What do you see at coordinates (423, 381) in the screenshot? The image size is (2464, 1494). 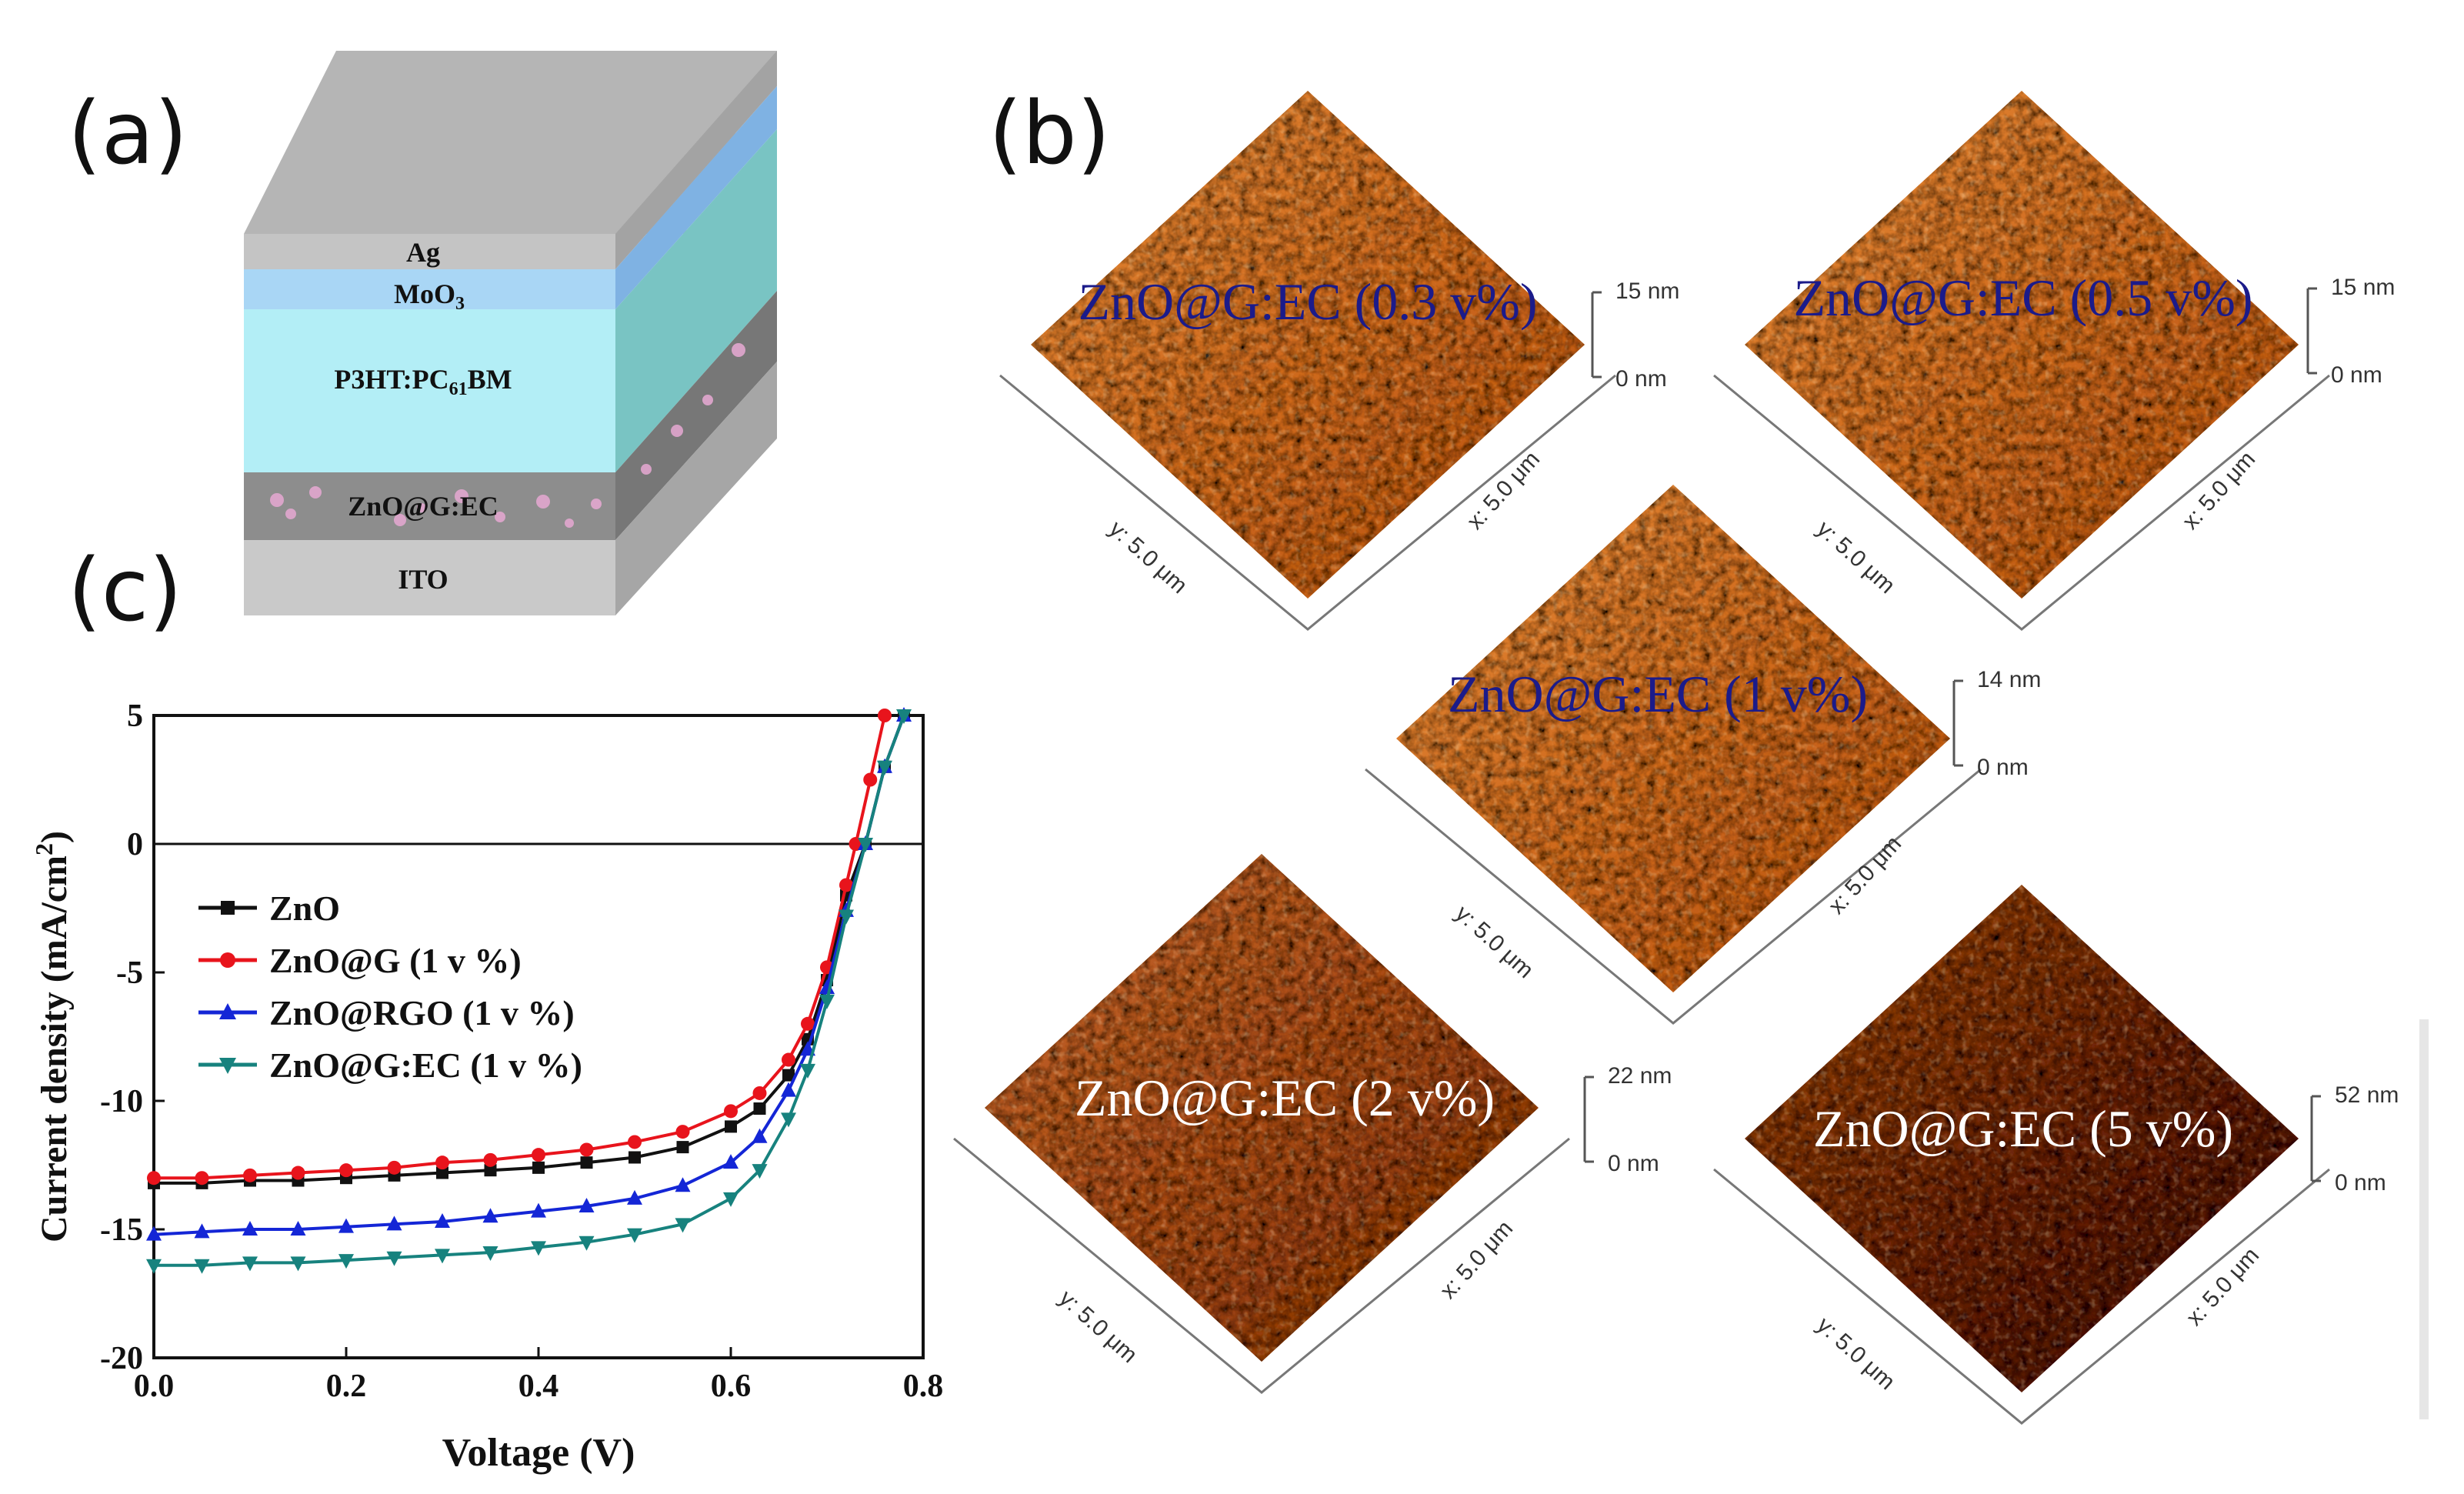 I see `layer-label-active: P3HT:PC61BM` at bounding box center [423, 381].